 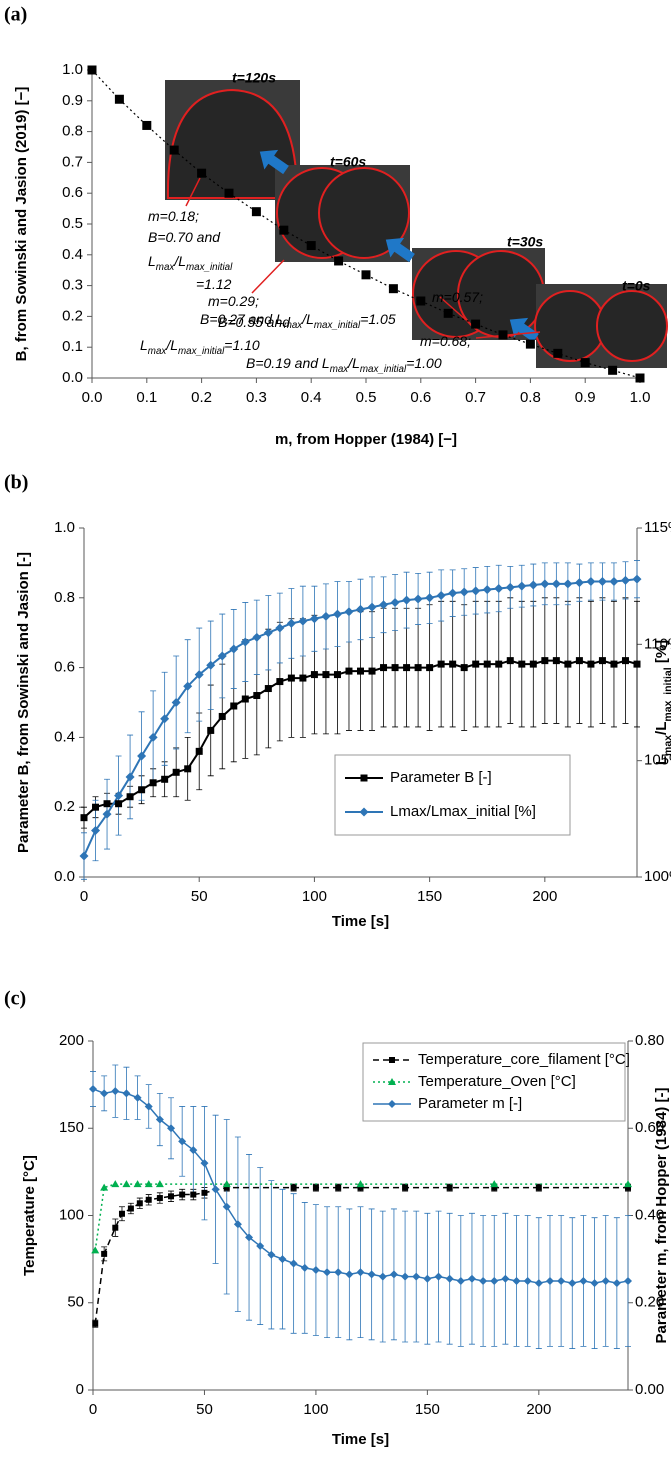 What do you see at coordinates (525, 242) in the screenshot?
I see `image-label: t=30s` at bounding box center [525, 242].